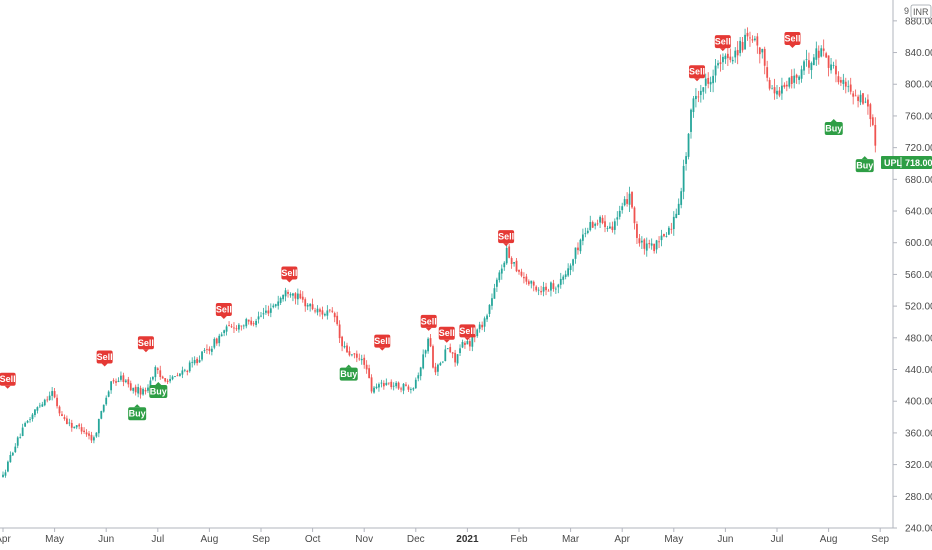 The height and width of the screenshot is (550, 932). I want to click on buy-signal-pointer, so click(158, 384).